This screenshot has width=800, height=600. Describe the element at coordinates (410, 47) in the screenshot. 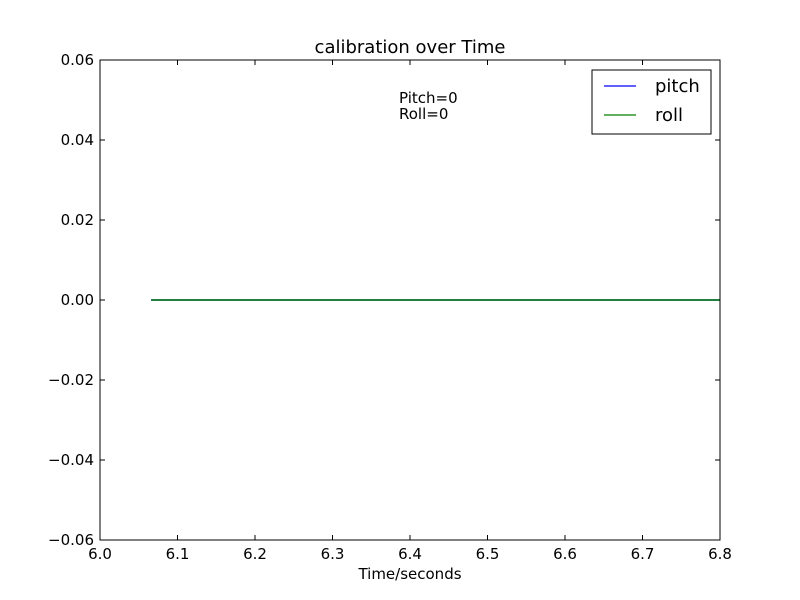

I see `chart-title: calibration over Time` at that location.